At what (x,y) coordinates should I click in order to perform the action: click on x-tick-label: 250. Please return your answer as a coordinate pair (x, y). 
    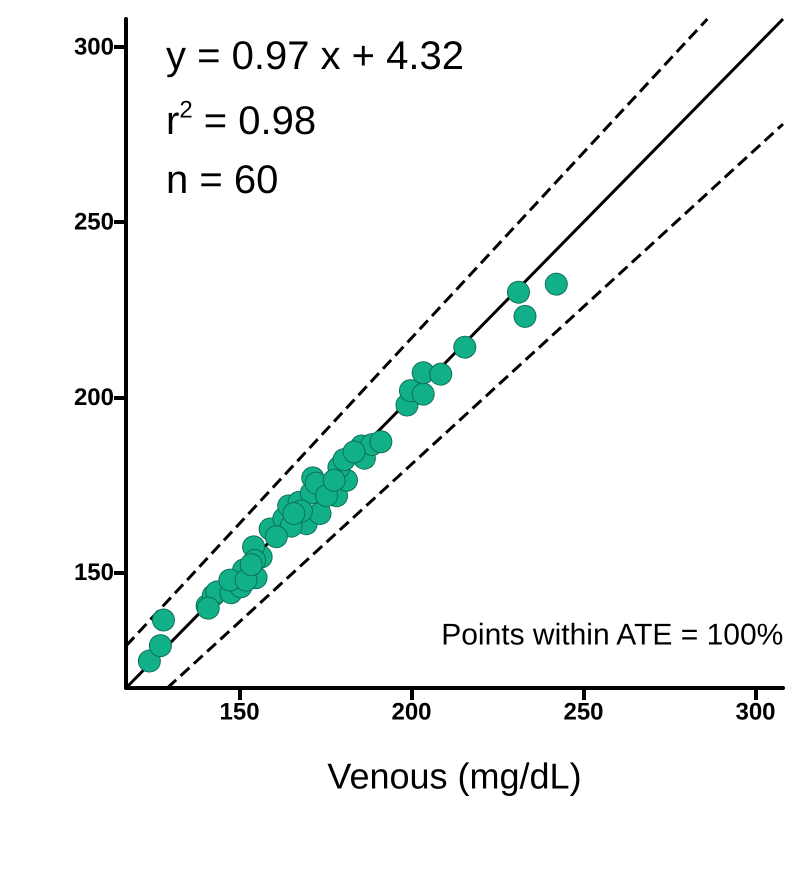
    Looking at the image, I should click on (583, 712).